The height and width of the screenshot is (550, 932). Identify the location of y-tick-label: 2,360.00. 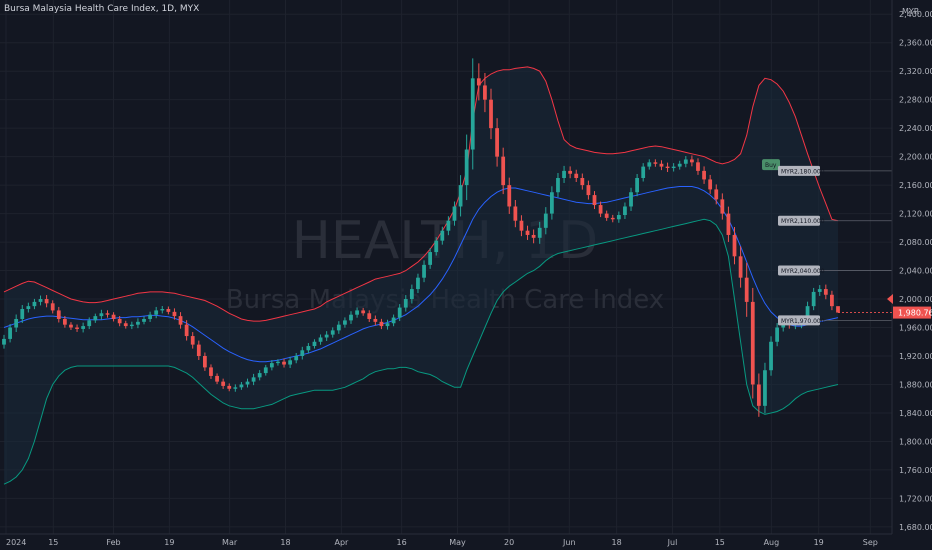
(915, 43).